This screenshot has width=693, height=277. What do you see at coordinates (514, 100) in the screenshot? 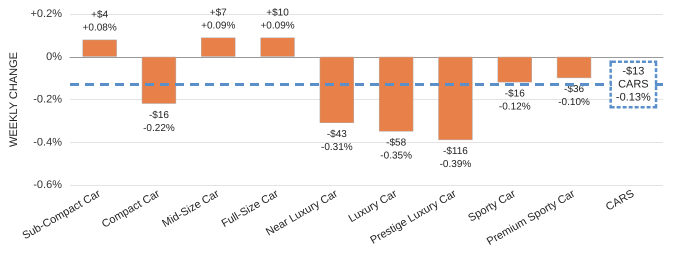
I see `data-label: -$16 -0.12%` at bounding box center [514, 100].